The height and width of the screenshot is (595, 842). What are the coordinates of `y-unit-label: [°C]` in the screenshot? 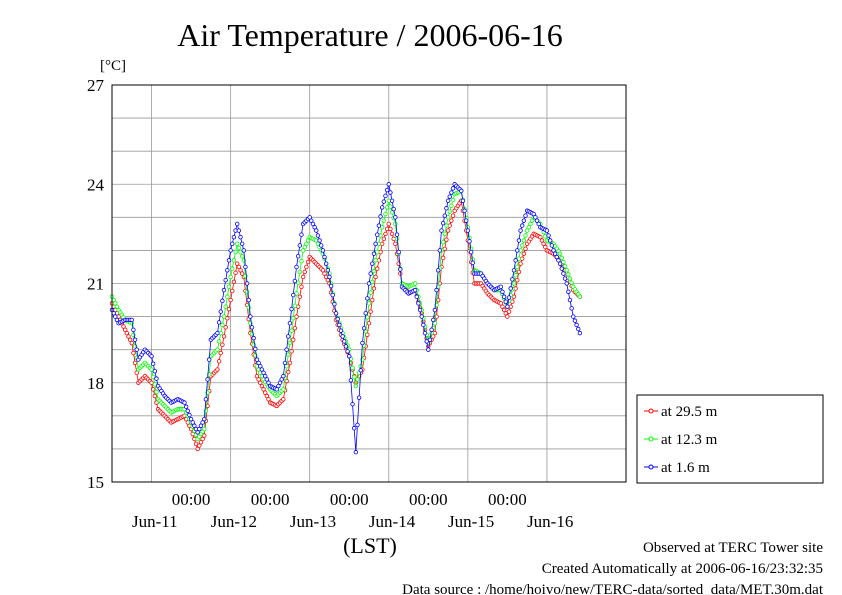 It's located at (113, 66).